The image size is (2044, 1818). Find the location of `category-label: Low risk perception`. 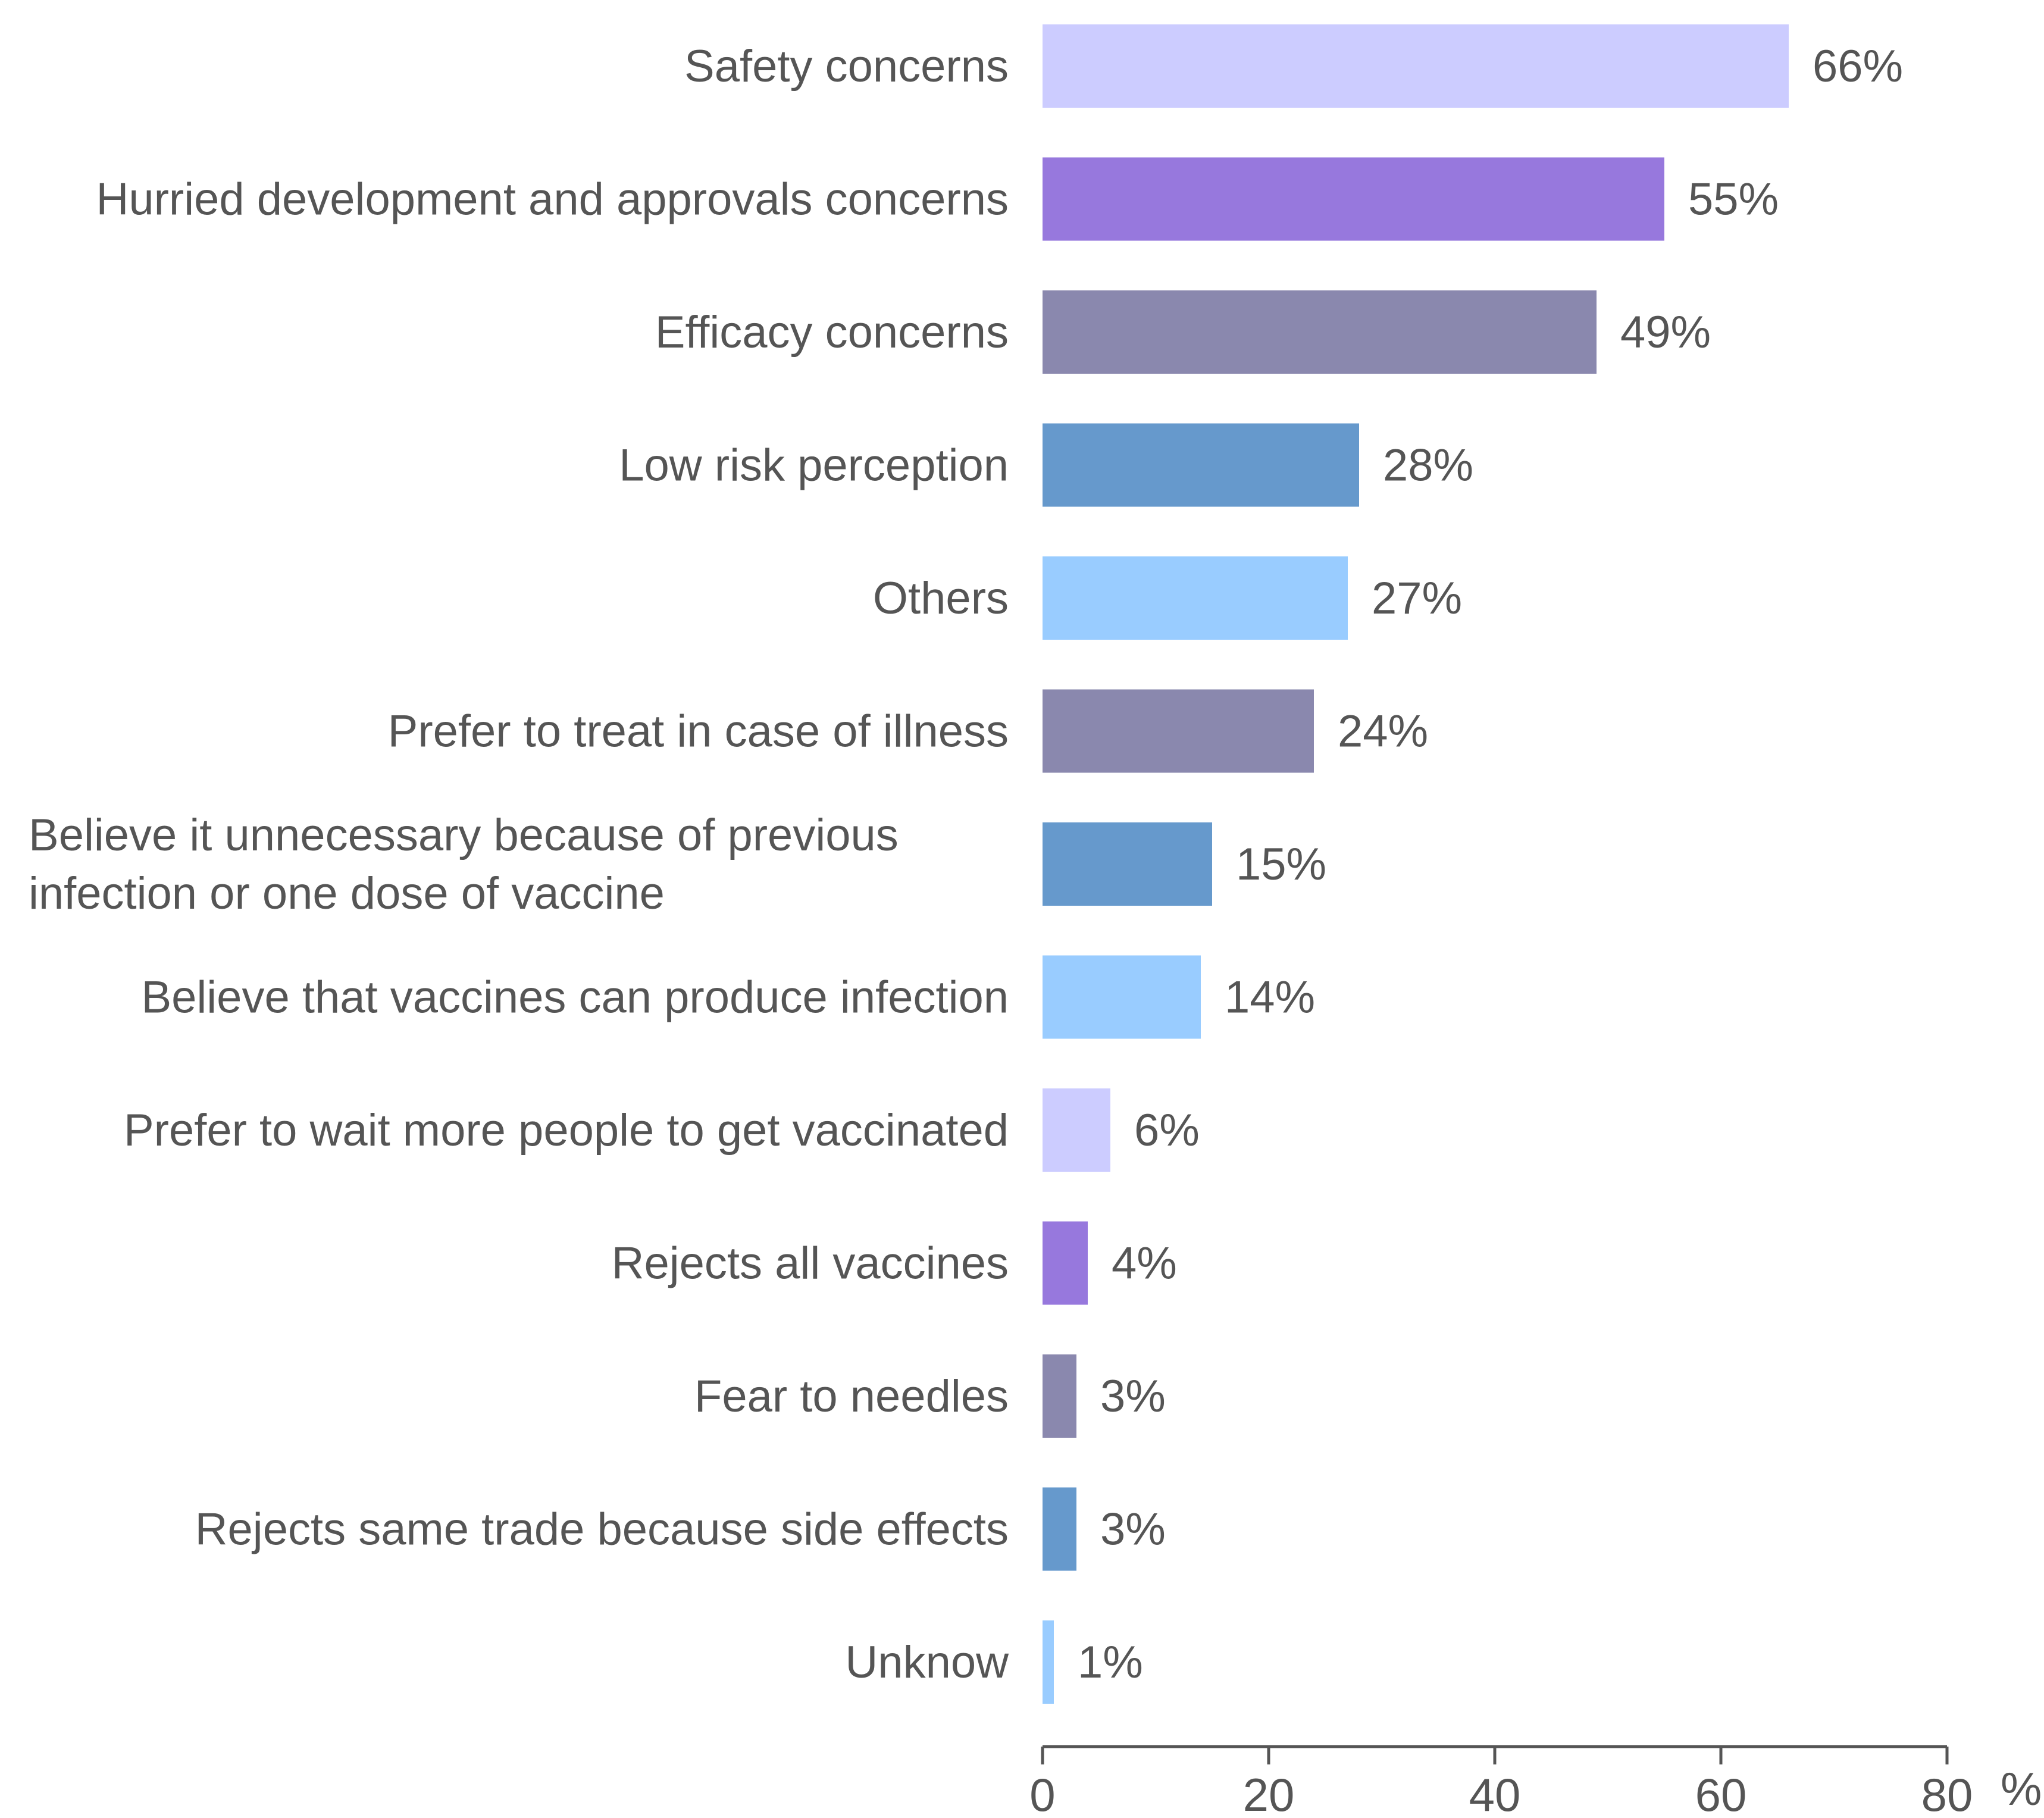

category-label: Low risk perception is located at coordinates (814, 465).